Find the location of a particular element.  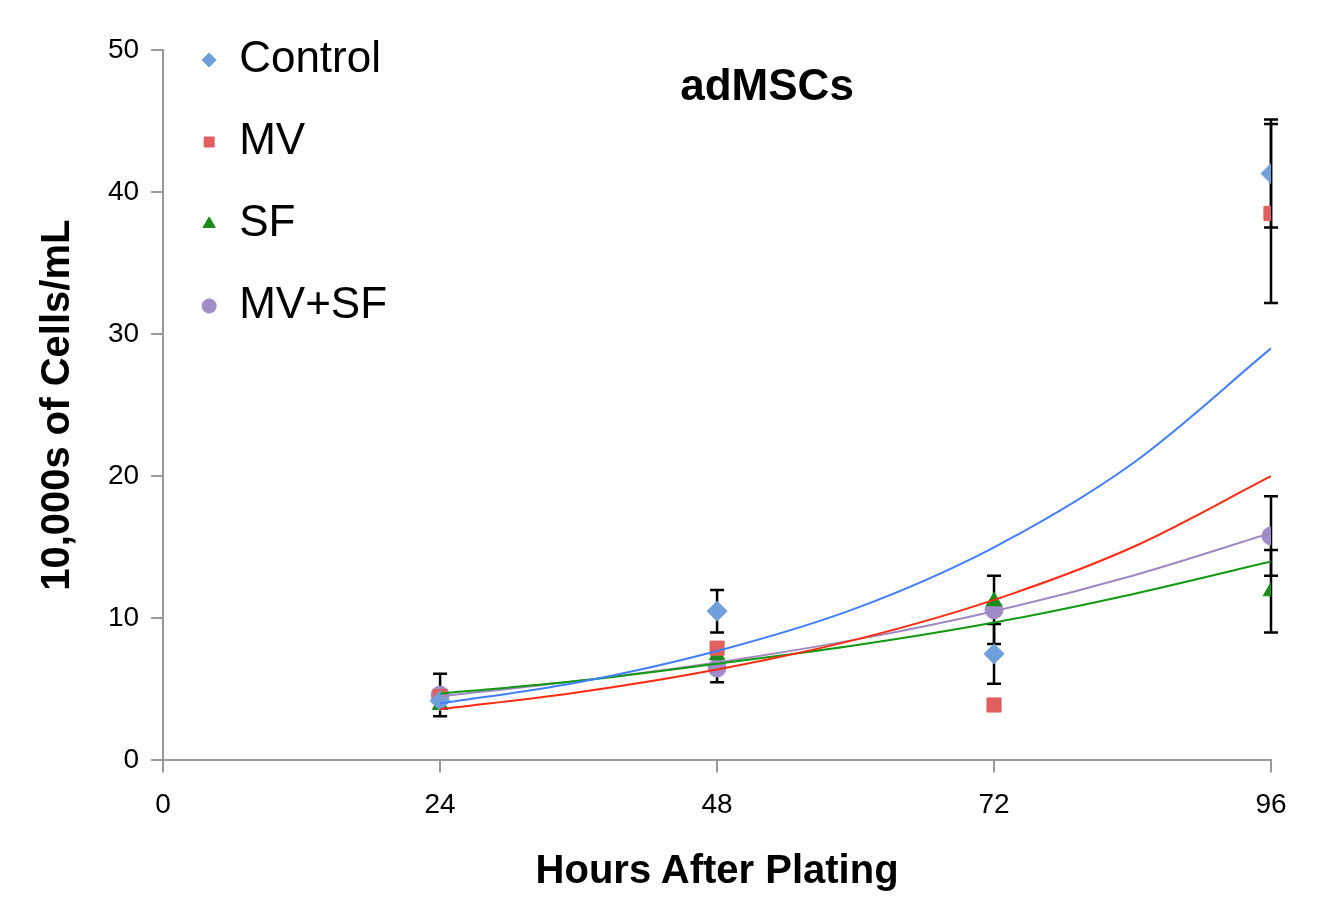

x-axis-title: Hours After Plating is located at coordinates (717, 869).